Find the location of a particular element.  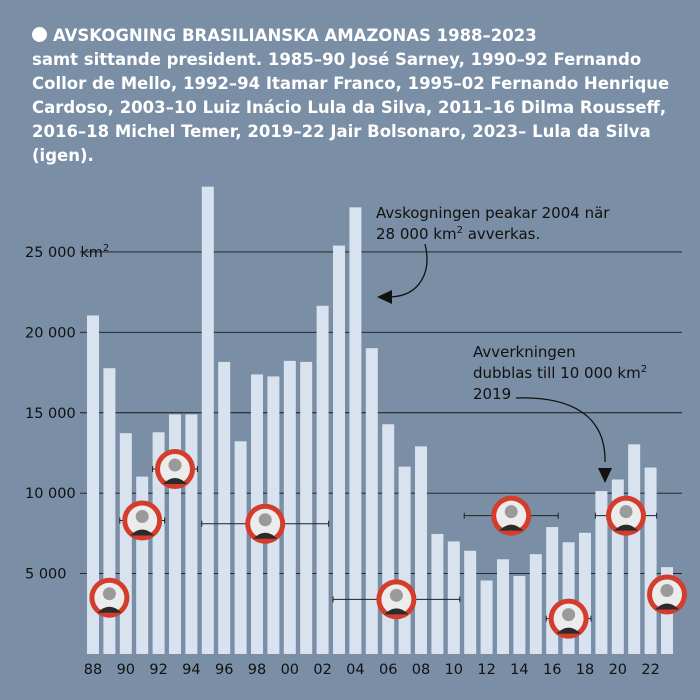

bar-2018 is located at coordinates (585, 593).